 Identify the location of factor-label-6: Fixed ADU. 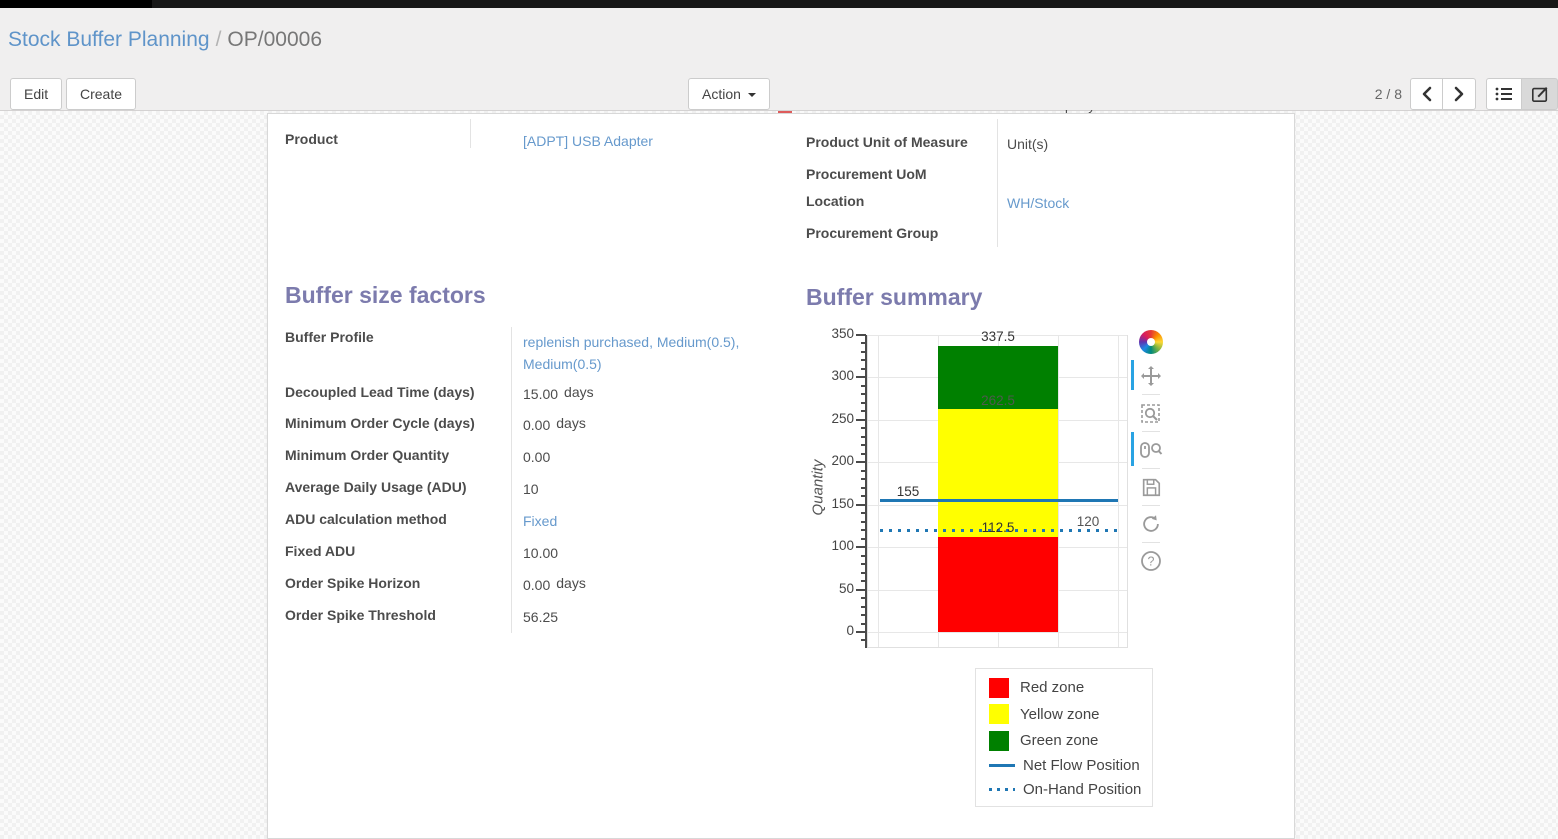
(320, 551).